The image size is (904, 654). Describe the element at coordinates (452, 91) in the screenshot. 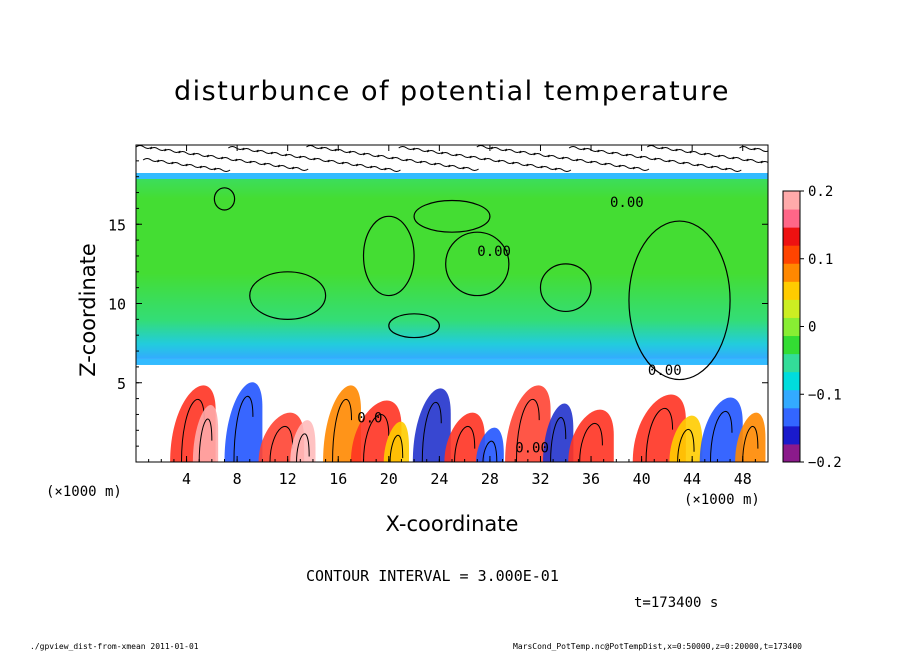

I see `chart-title: disturbunce of potential temperature` at that location.